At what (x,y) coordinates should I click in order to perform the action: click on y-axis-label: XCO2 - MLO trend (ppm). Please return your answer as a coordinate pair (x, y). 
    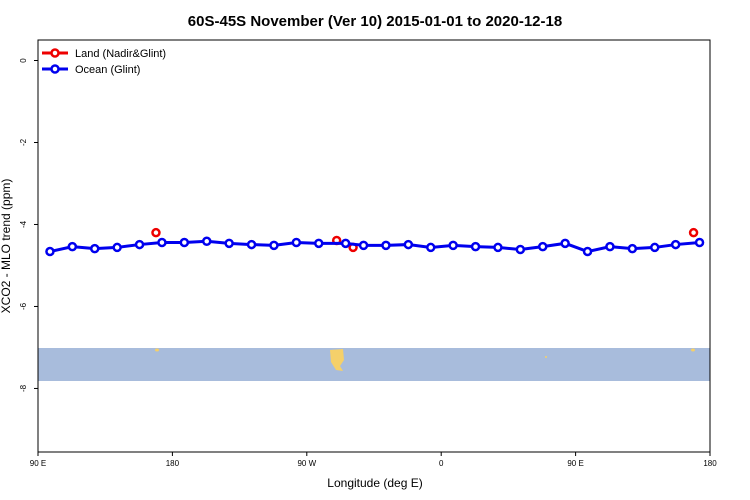
    Looking at the image, I should click on (6, 246).